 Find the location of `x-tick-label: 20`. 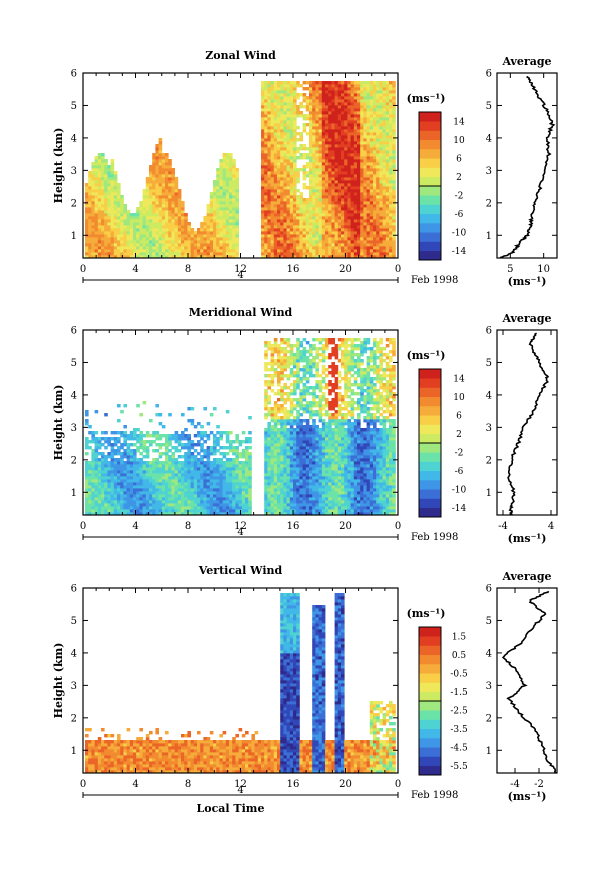

x-tick-label: 20 is located at coordinates (345, 269).